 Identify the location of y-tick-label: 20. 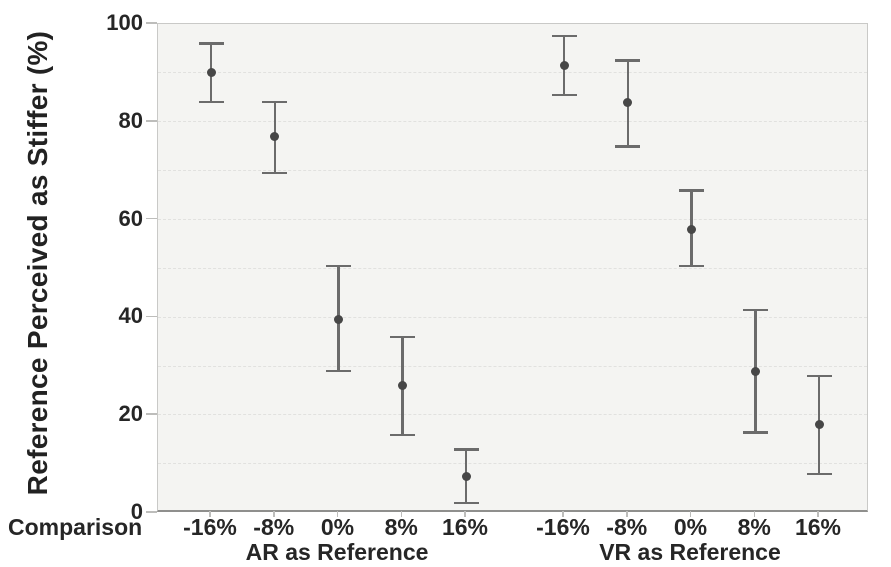
(130, 414).